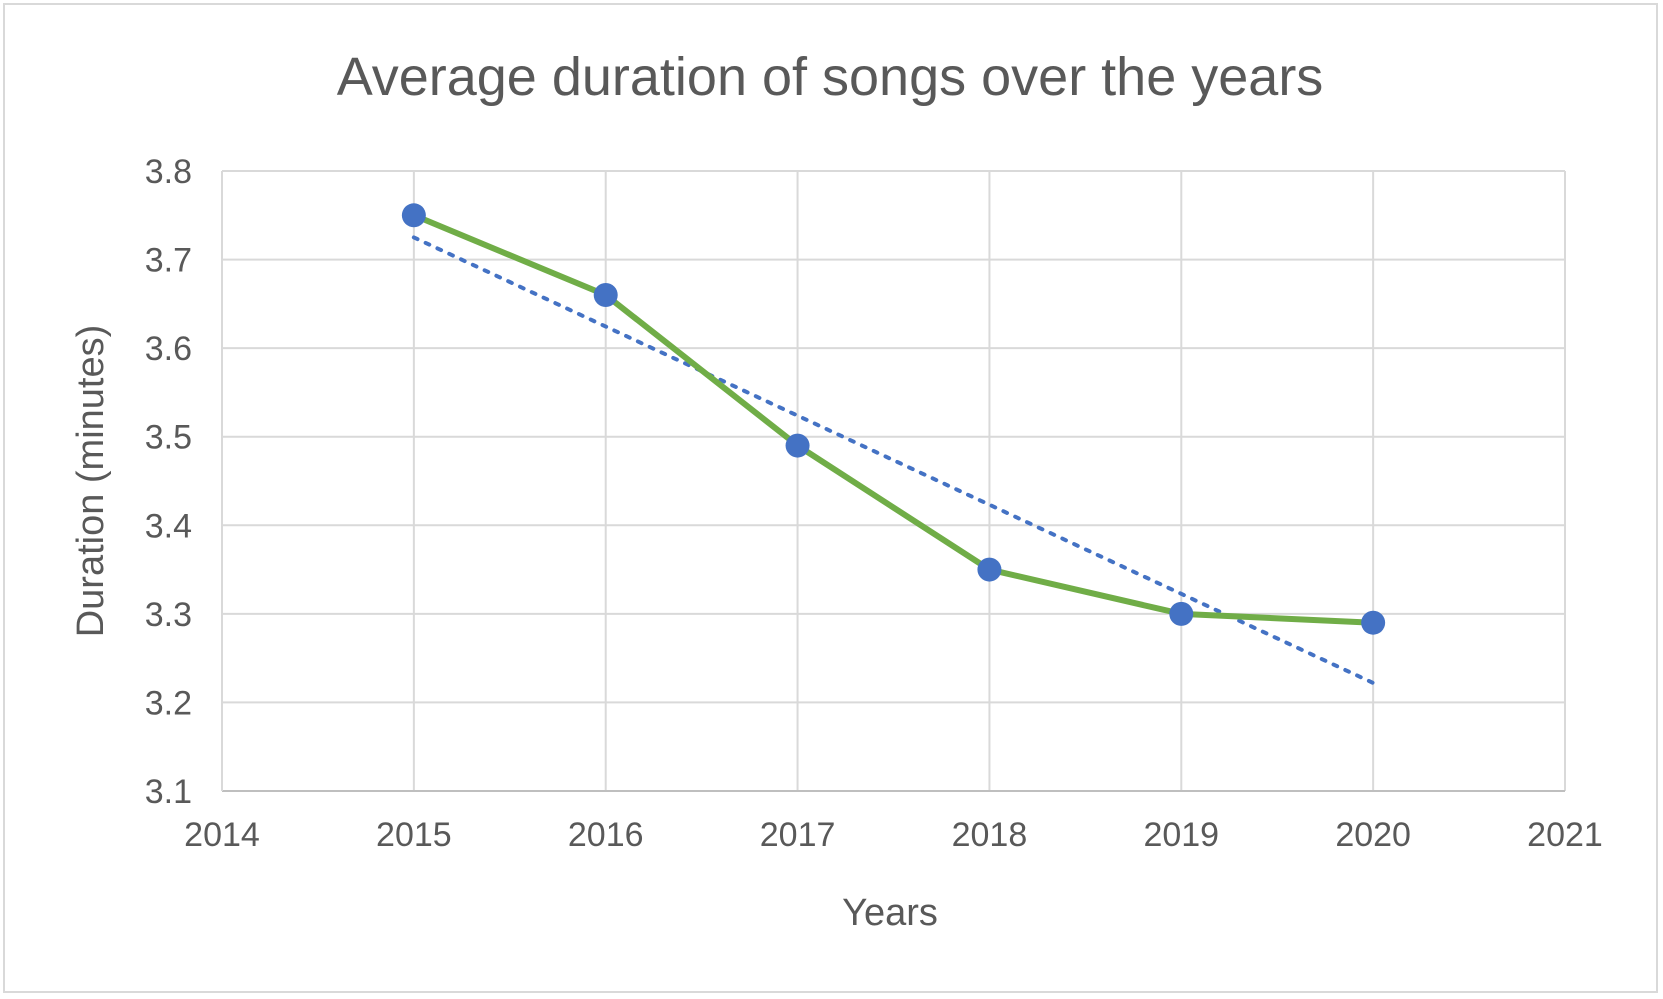  Describe the element at coordinates (1373, 835) in the screenshot. I see `x-tick-label: 2020` at that location.